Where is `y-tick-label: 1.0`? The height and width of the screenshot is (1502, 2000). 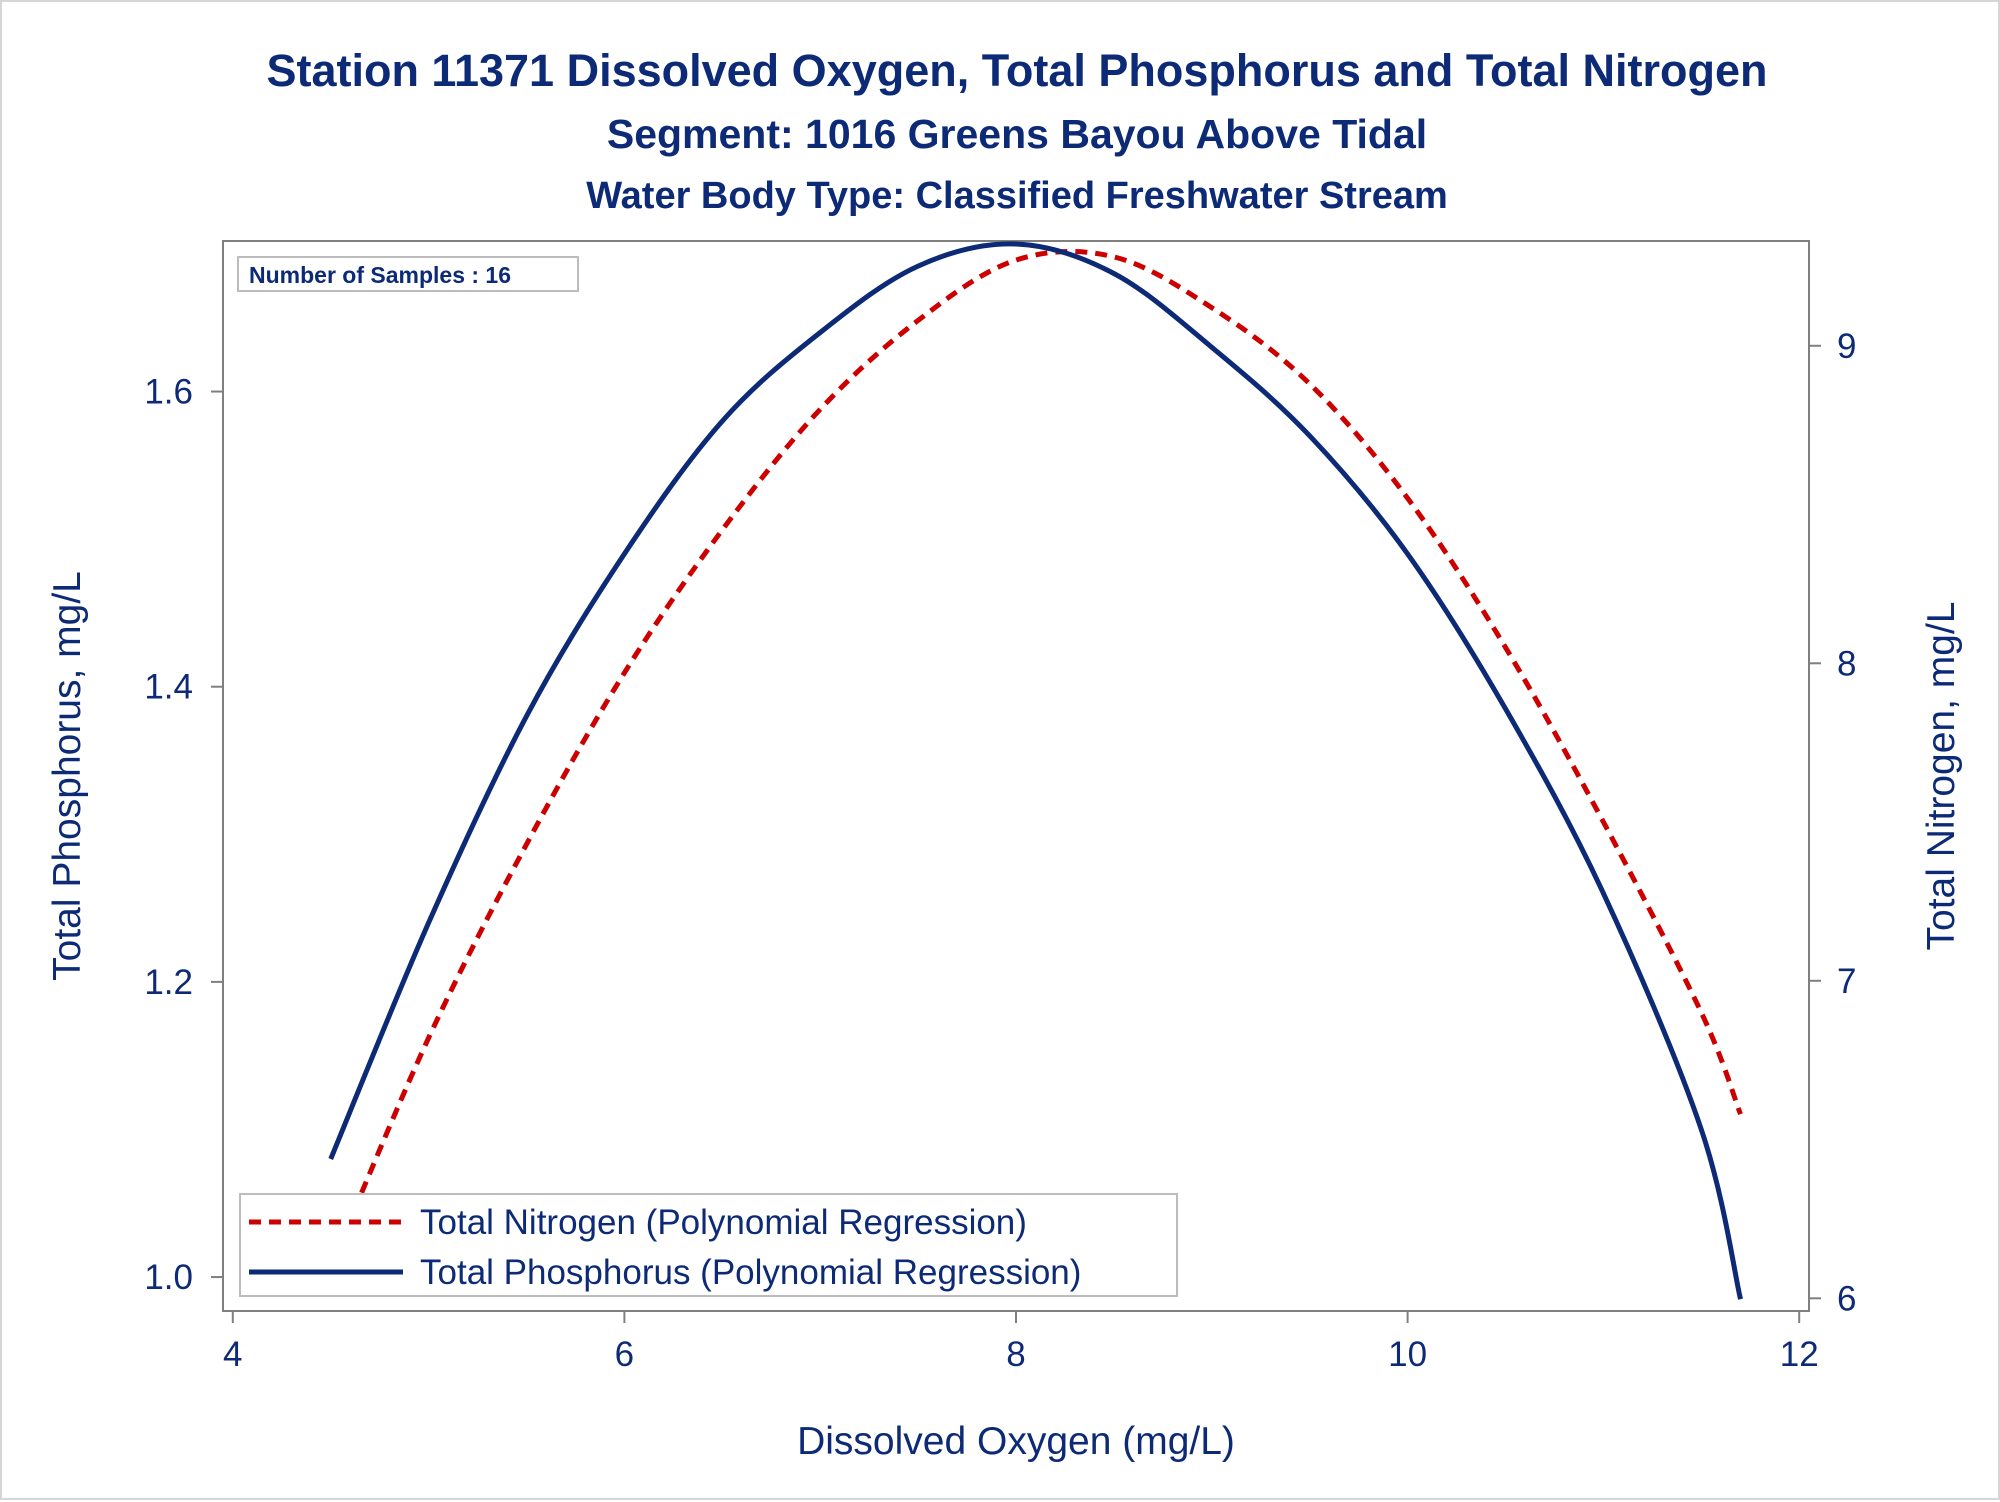
y-tick-label: 1.0 is located at coordinates (168, 1277).